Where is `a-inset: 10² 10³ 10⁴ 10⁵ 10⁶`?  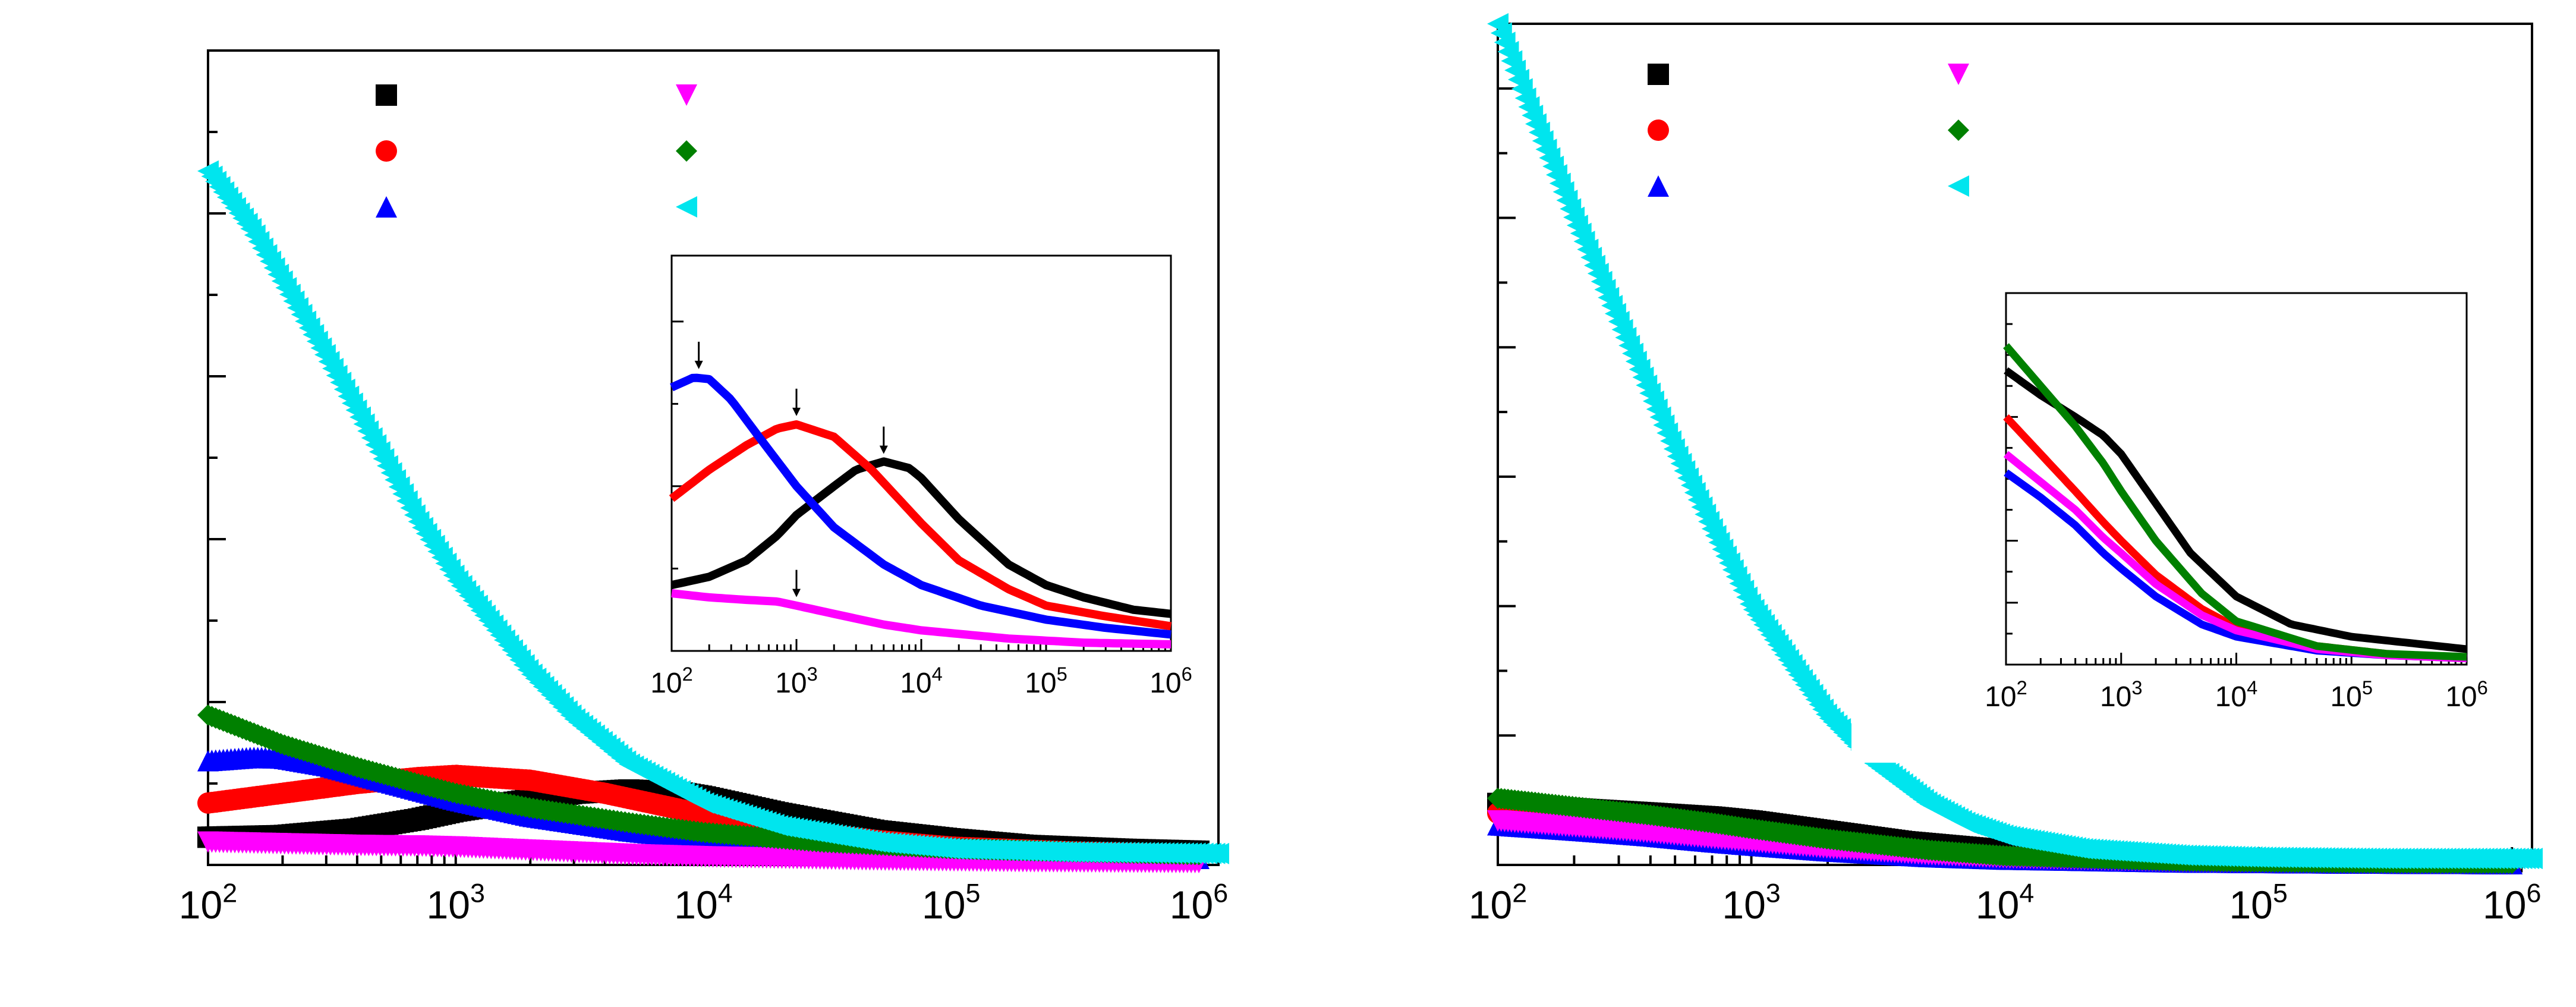 a-inset: 10² 10³ 10⁴ 10⁵ 10⁶ is located at coordinates (921, 476).